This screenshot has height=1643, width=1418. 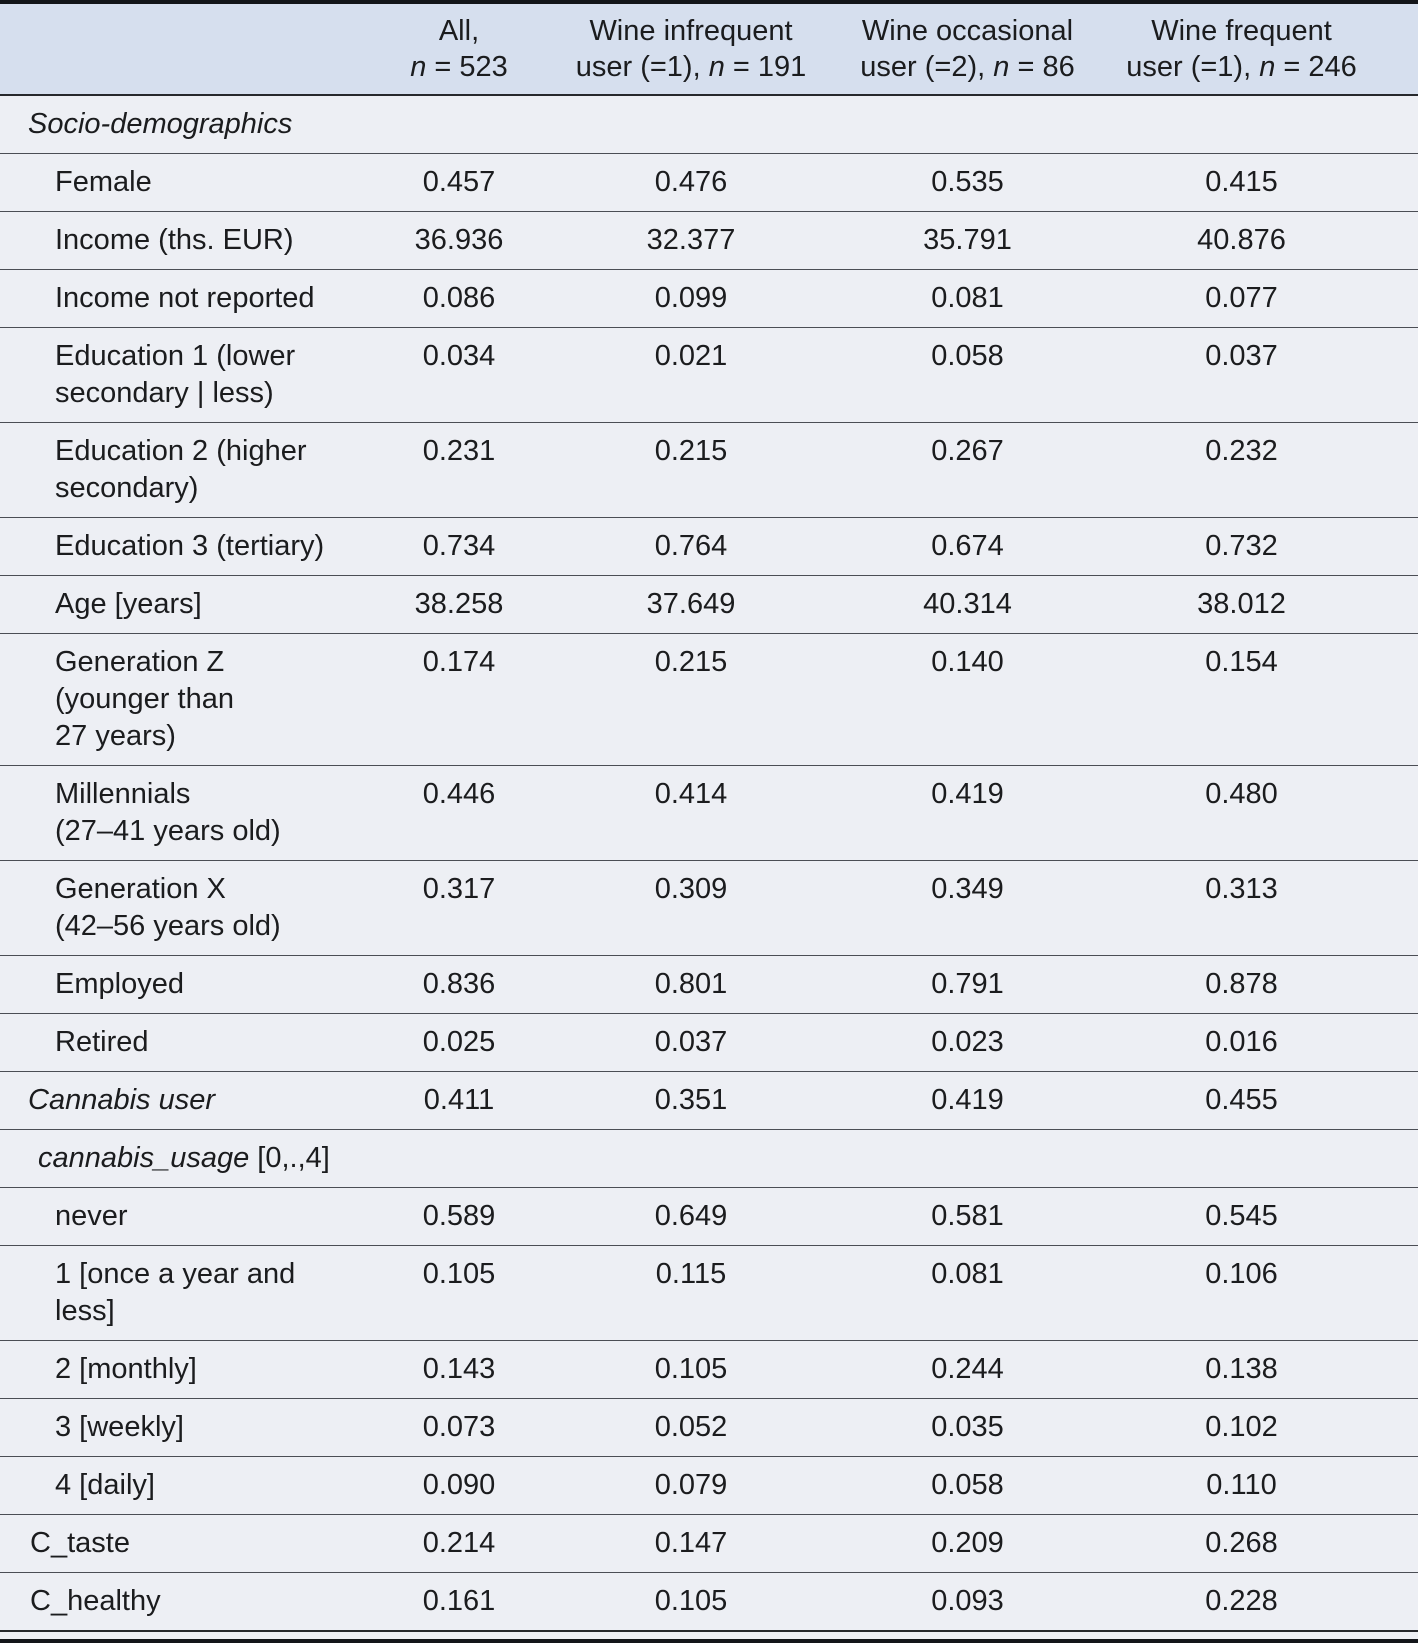 I want to click on cell-value: 0.535, so click(x=967, y=182).